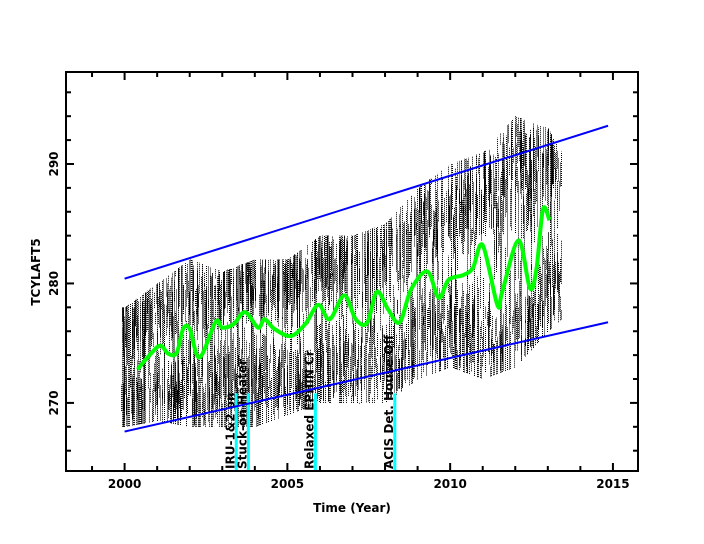 The height and width of the screenshot is (544, 704). Describe the element at coordinates (352, 508) in the screenshot. I see `x-axis-label: Time (Year)` at that location.